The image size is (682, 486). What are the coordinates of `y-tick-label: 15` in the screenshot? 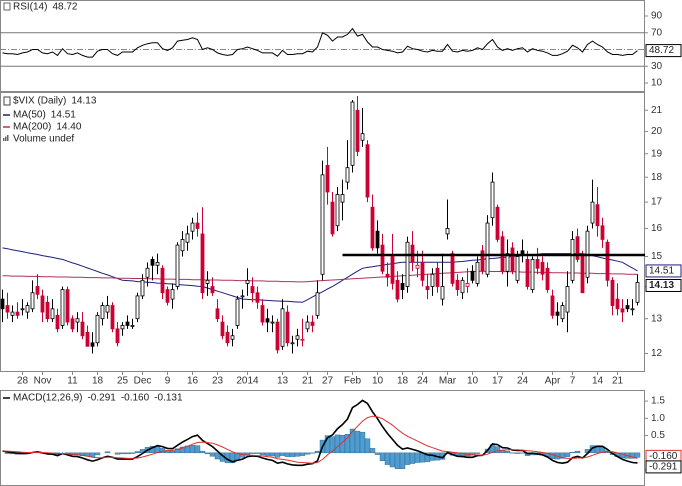 It's located at (657, 256).